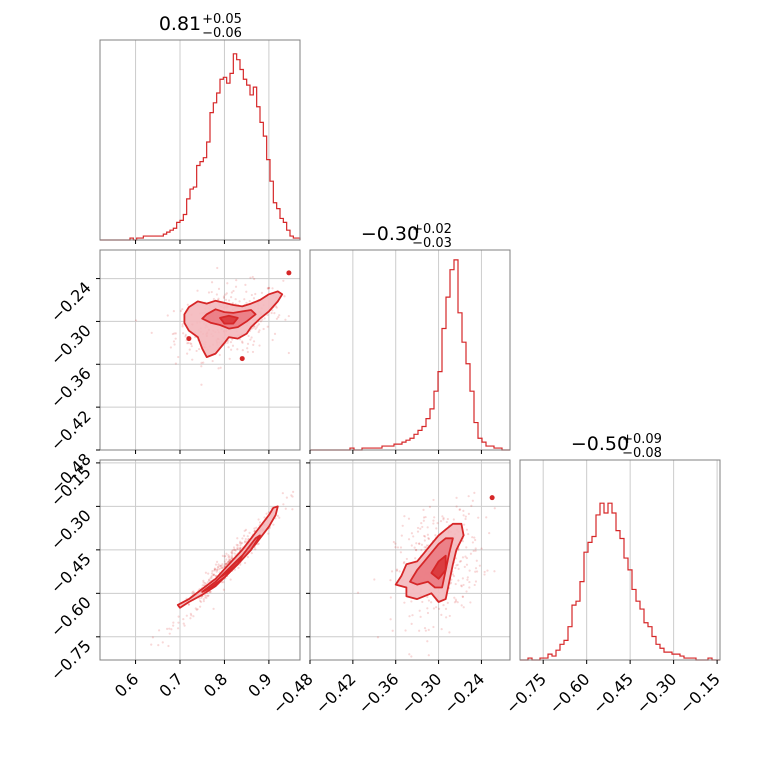 This screenshot has width=760, height=760. Describe the element at coordinates (421, 693) in the screenshot. I see `pair-panel-p1-p2-xtick-label-3: −0.30` at that location.